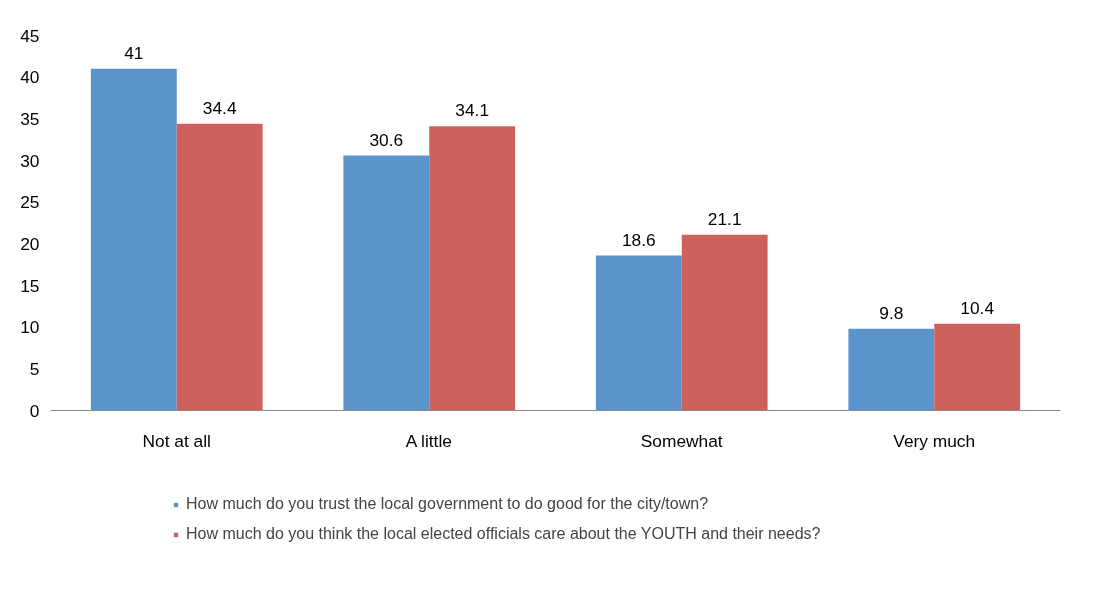 Image resolution: width=1101 pixels, height=604 pixels. What do you see at coordinates (681, 440) in the screenshot?
I see `x-tick-label: Somewhat` at bounding box center [681, 440].